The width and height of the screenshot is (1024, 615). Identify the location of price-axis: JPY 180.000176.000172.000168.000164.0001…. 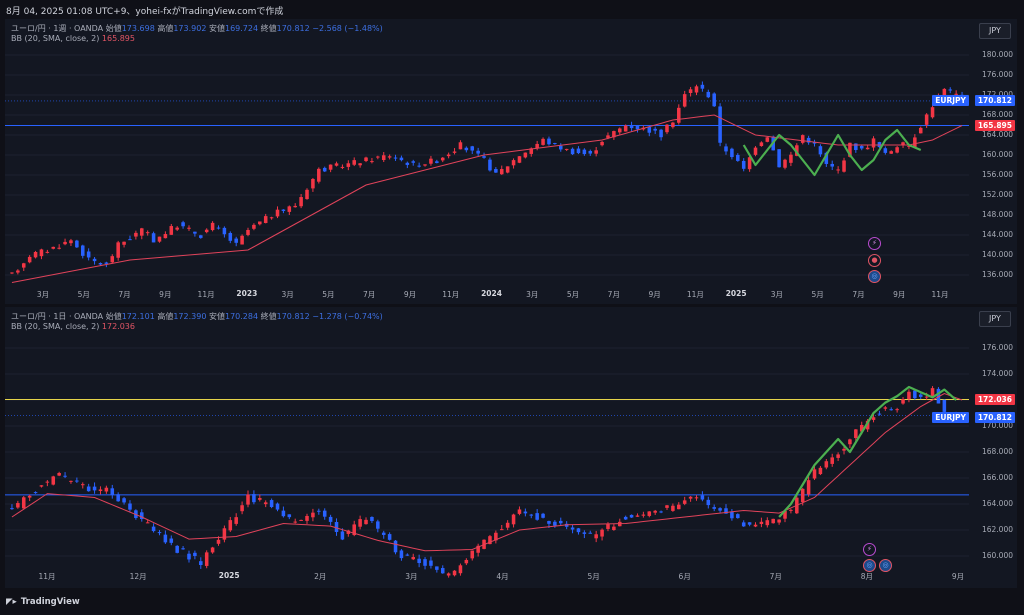
(995, 161).